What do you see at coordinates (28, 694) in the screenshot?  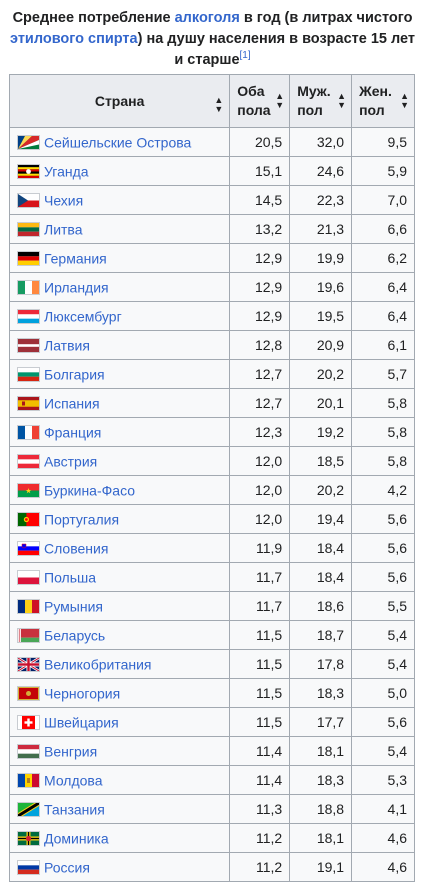 I see `montenegro-flag-icon` at bounding box center [28, 694].